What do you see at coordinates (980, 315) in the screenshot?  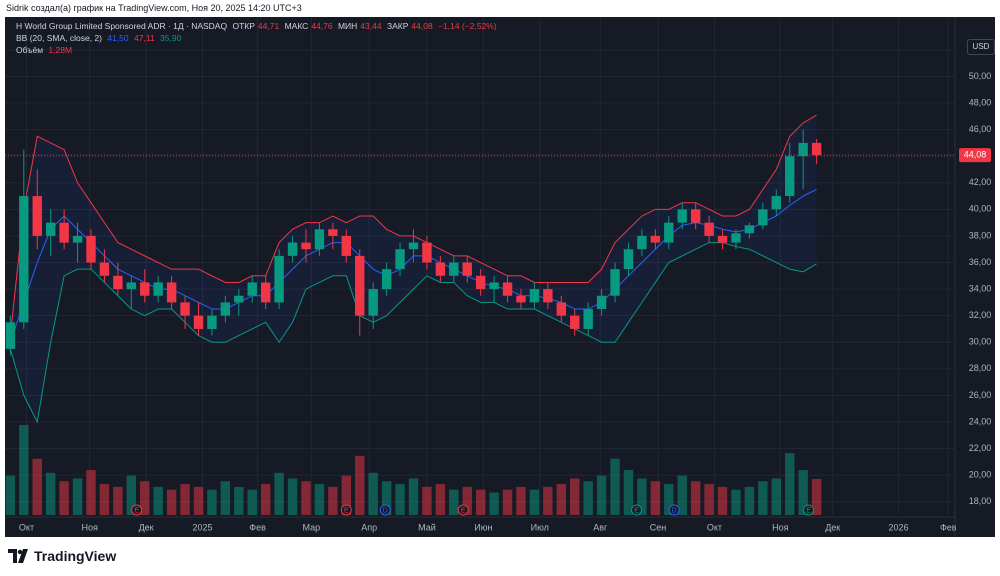 I see `y-tick-label: 32,00` at bounding box center [980, 315].